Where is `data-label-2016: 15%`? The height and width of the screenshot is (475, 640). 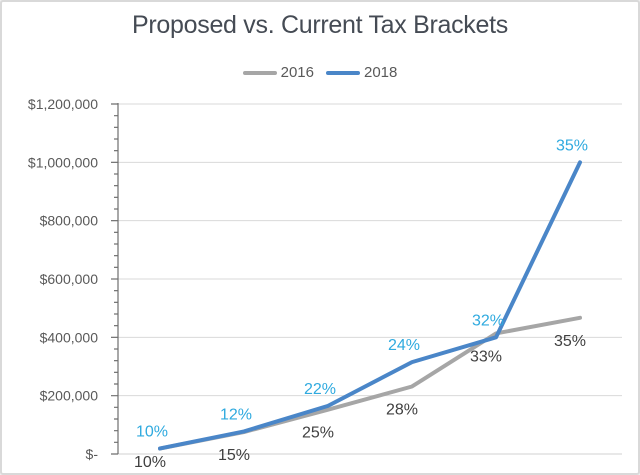
data-label-2016: 15% is located at coordinates (234, 455).